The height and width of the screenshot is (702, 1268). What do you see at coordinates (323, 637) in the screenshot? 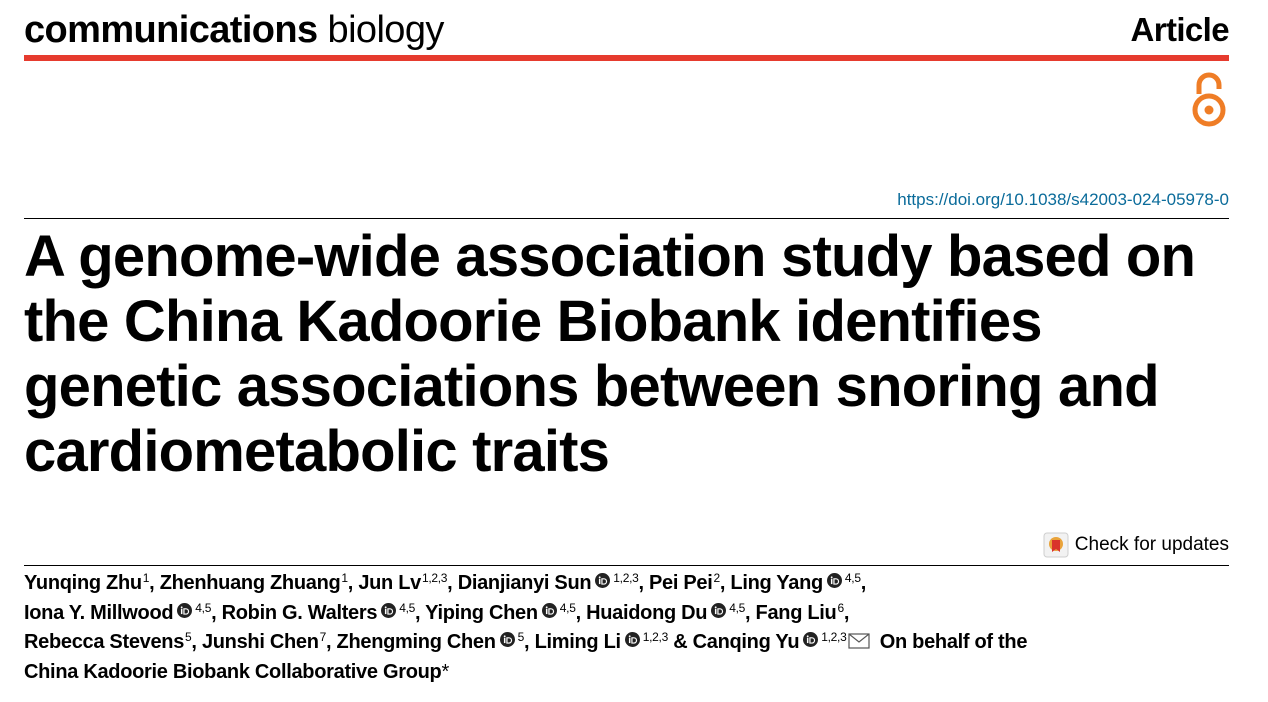
I see `author-affiliation: 7` at bounding box center [323, 637].